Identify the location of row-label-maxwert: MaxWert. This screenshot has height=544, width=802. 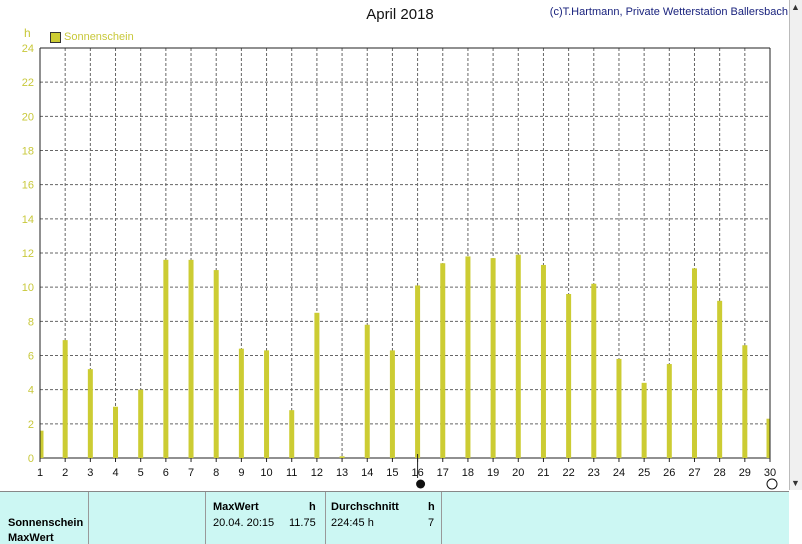
(31, 538).